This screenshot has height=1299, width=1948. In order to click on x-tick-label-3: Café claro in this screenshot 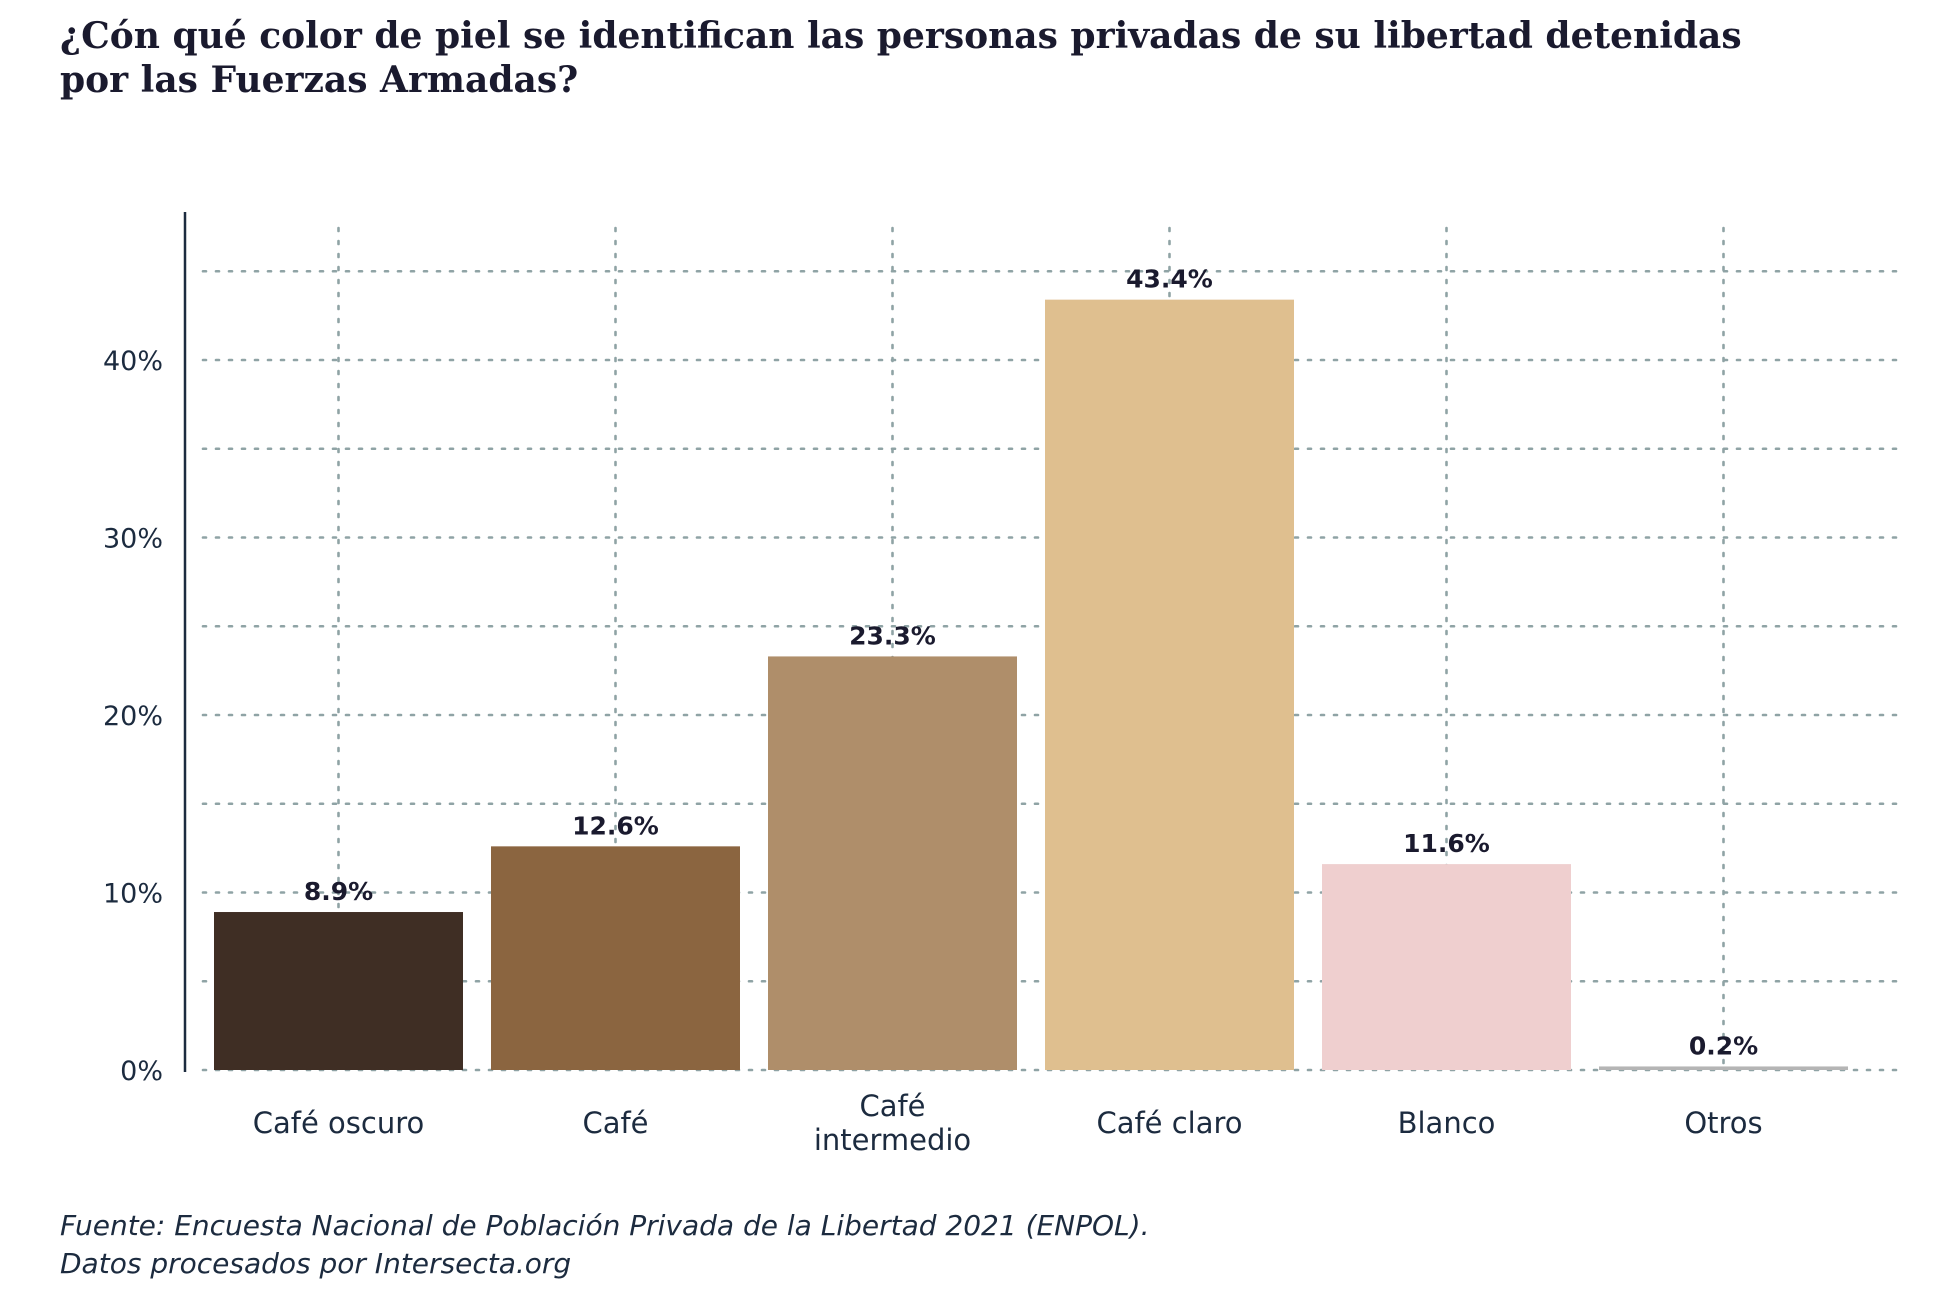, I will do `click(1169, 1123)`.